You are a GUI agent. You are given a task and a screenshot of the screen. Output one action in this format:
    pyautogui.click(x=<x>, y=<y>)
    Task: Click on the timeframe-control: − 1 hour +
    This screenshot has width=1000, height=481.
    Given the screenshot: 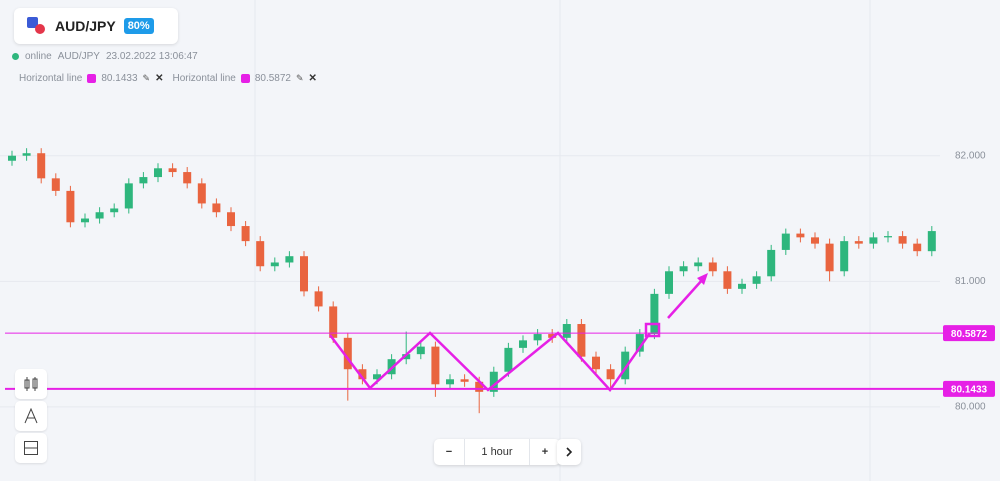 What is the action you would take?
    pyautogui.click(x=497, y=452)
    